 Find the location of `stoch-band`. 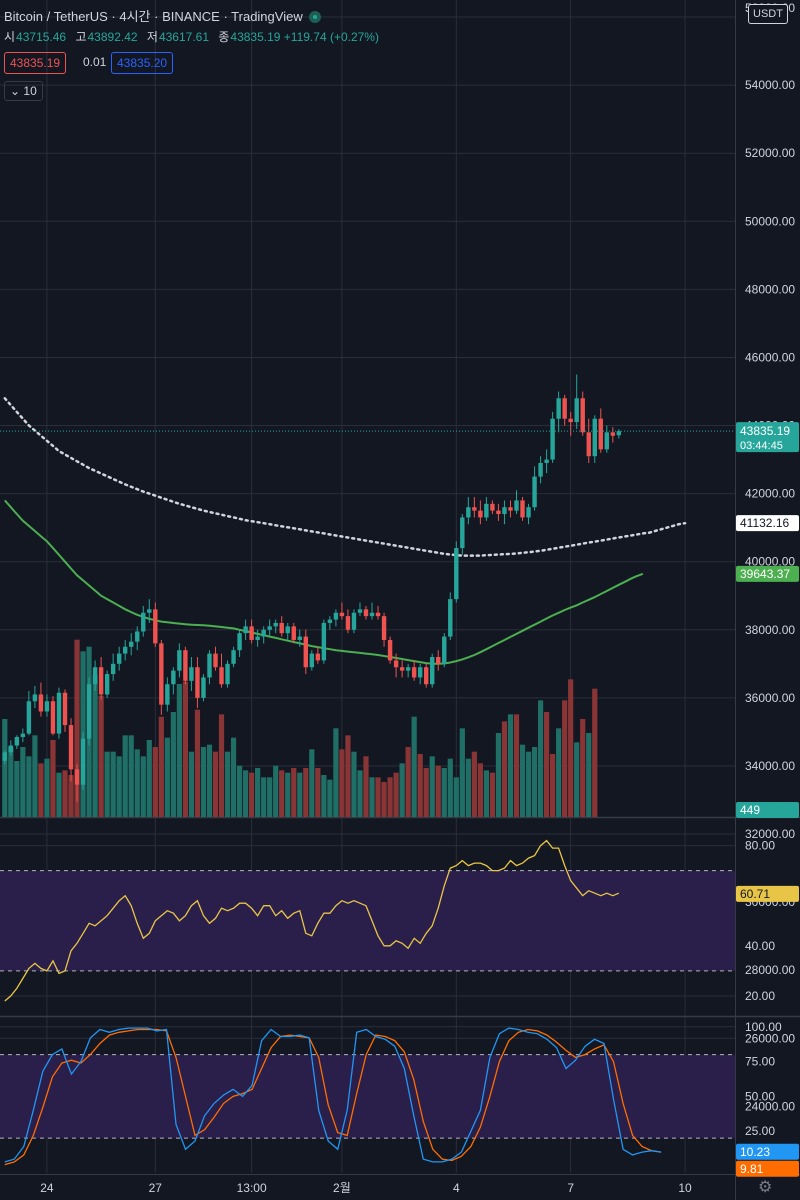

stoch-band is located at coordinates (367, 1096).